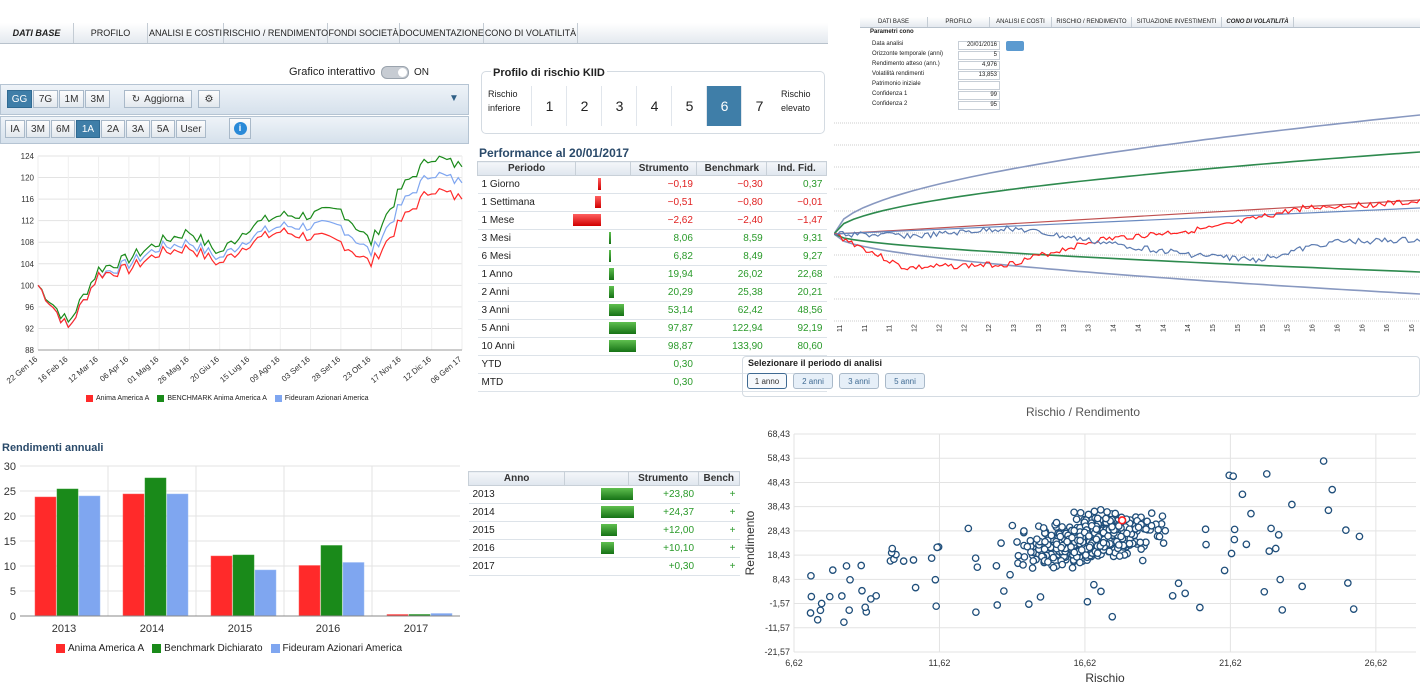 This screenshot has width=1420, height=692. What do you see at coordinates (1177, 22) in the screenshot?
I see `cone-tab: SITUAZIONE INVESTIMENTI` at bounding box center [1177, 22].